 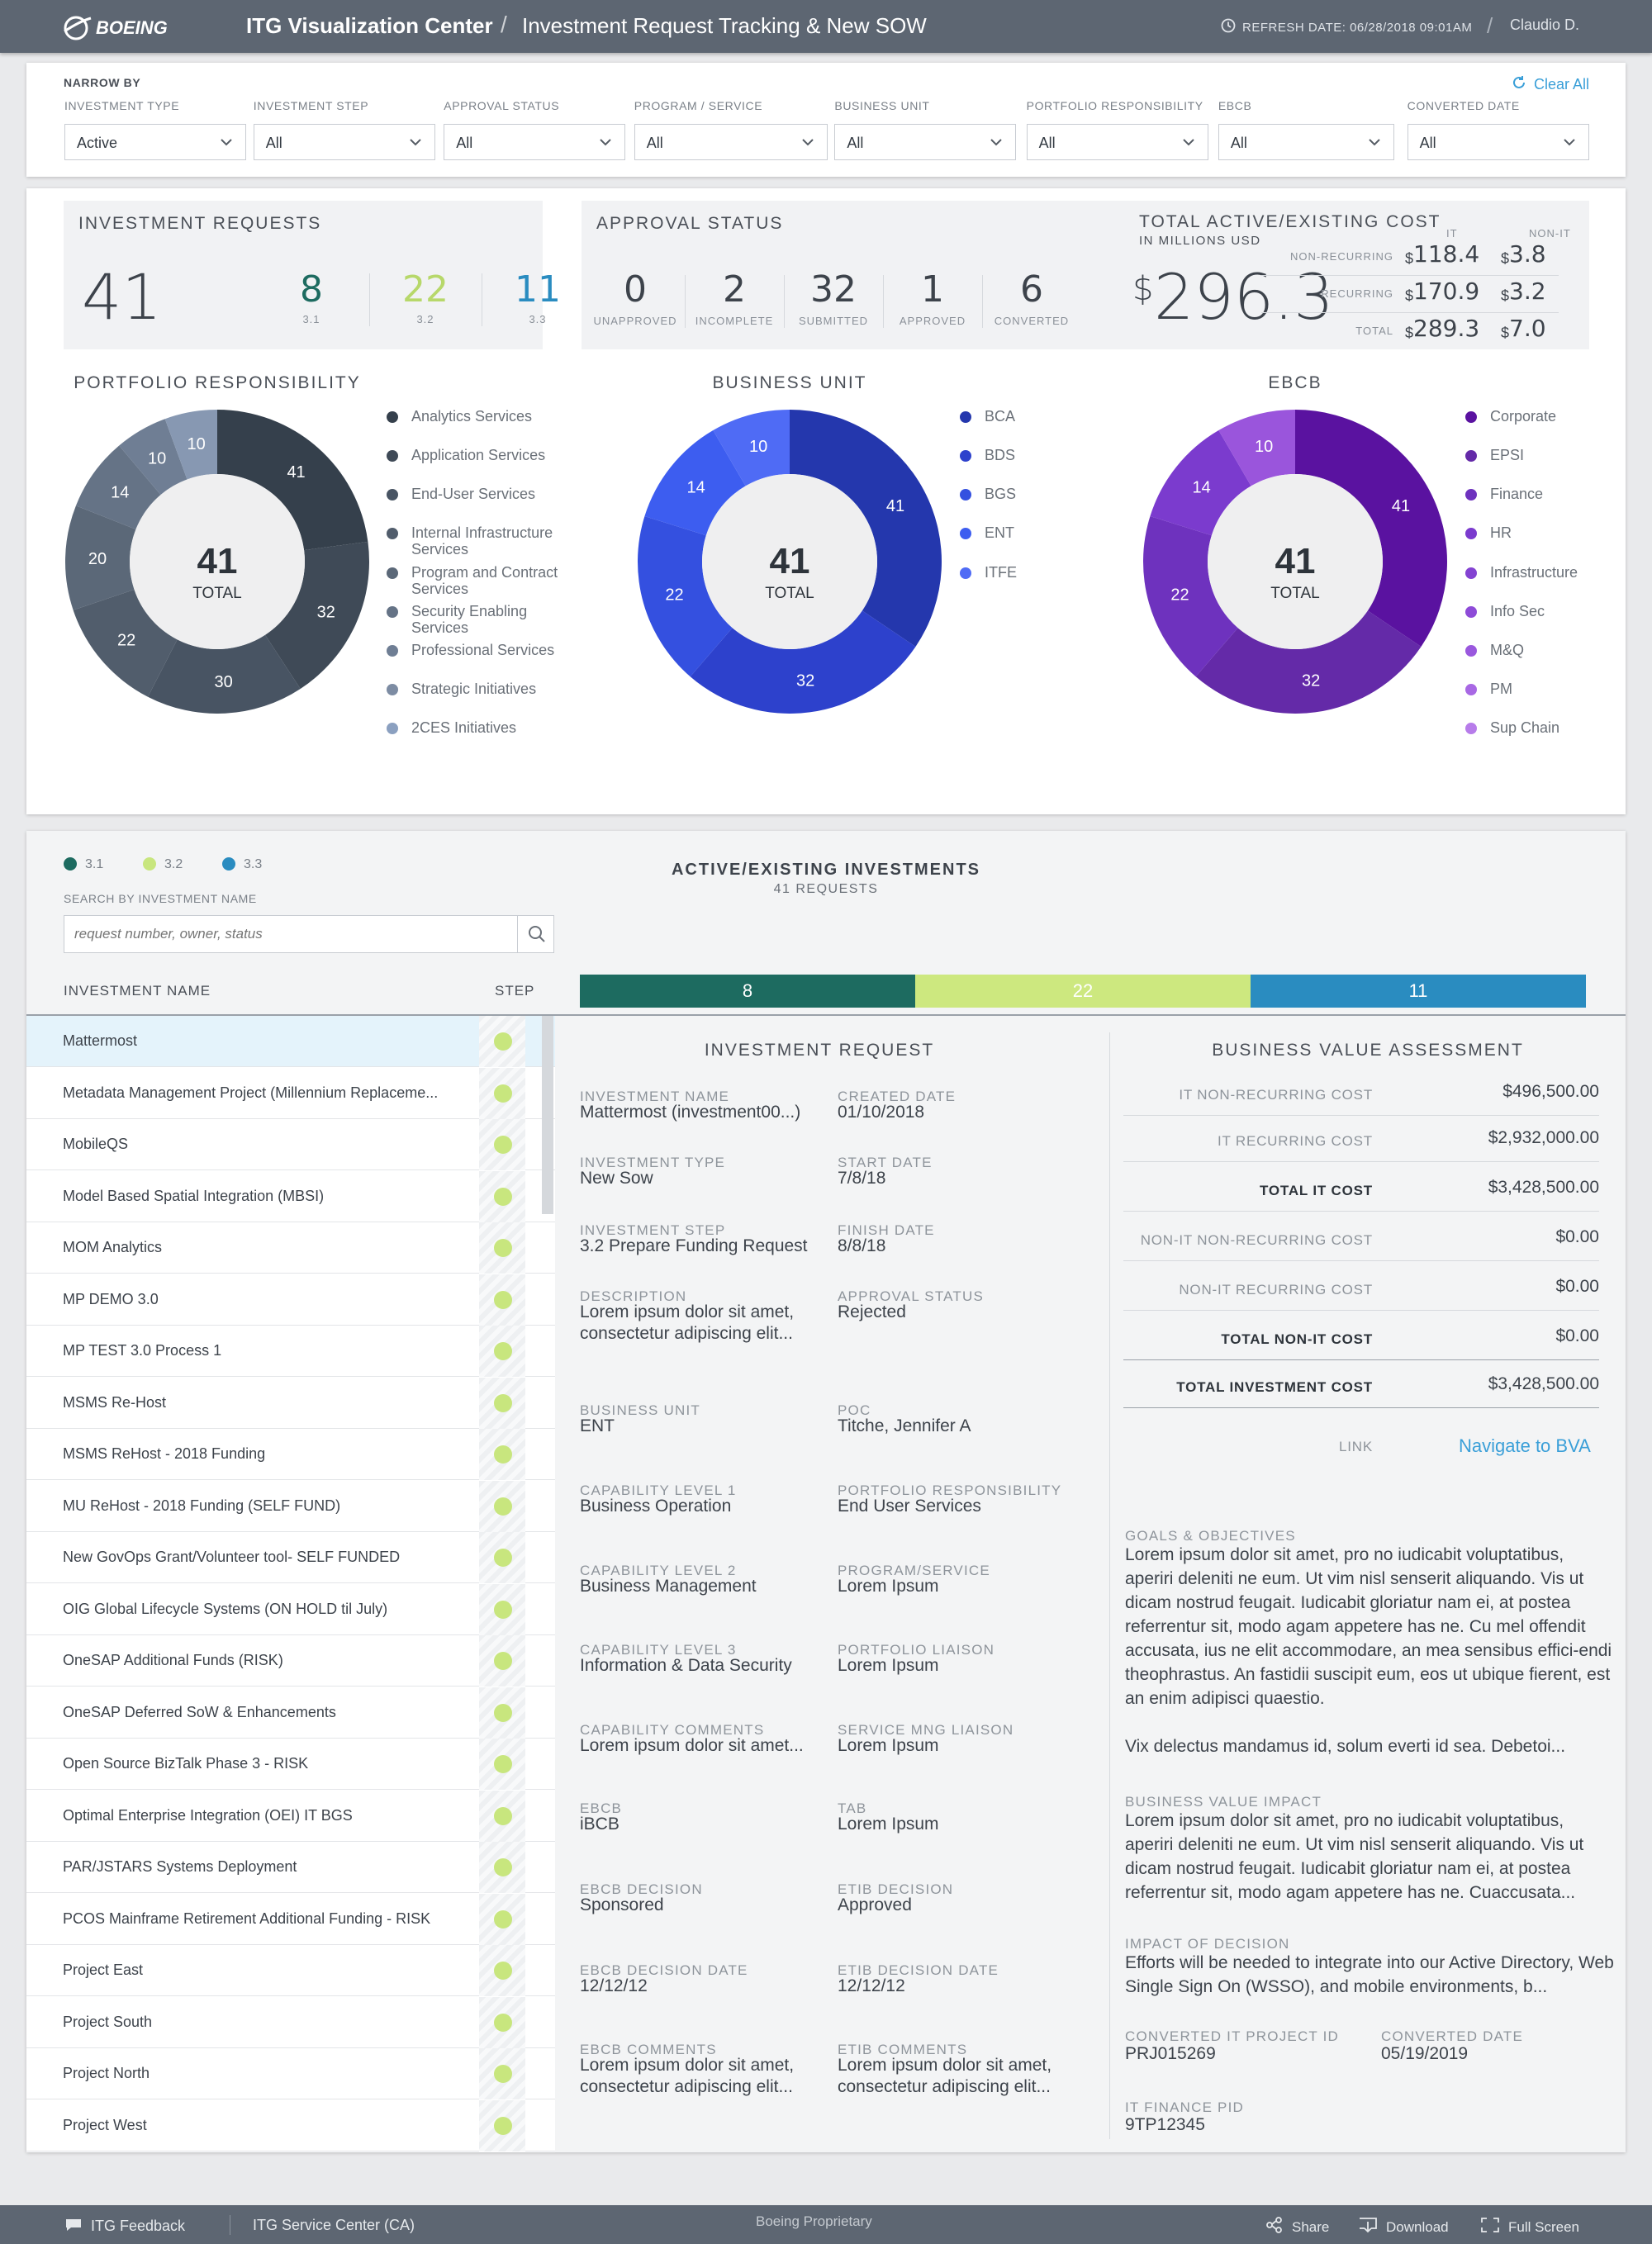 What do you see at coordinates (690, 1112) in the screenshot?
I see `field-value: Mattermost (investment00...)` at bounding box center [690, 1112].